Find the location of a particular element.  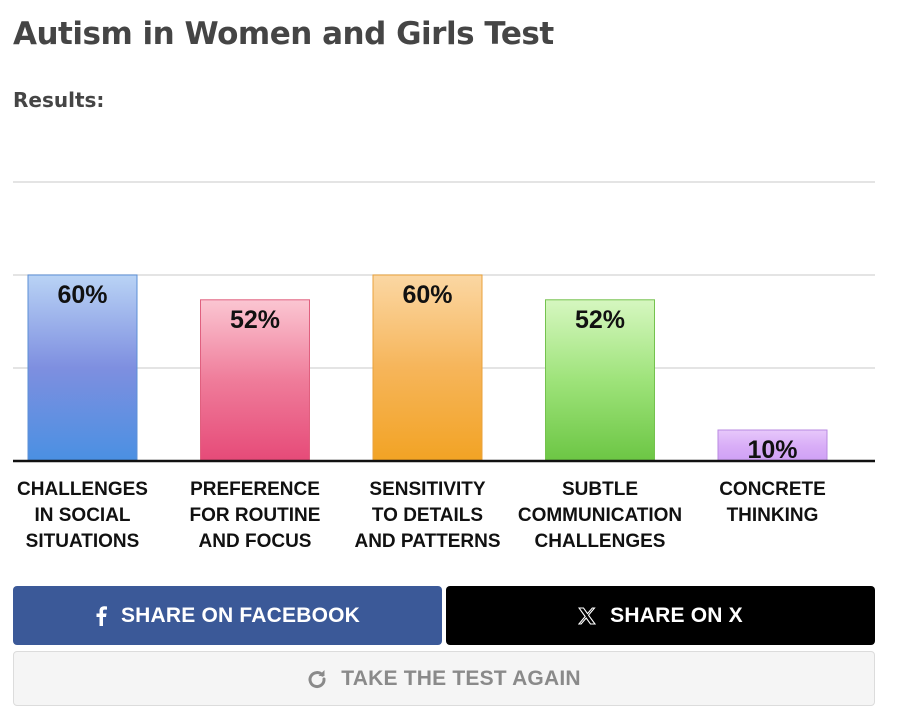

share-x-button: SHARE ON X is located at coordinates (660, 615).